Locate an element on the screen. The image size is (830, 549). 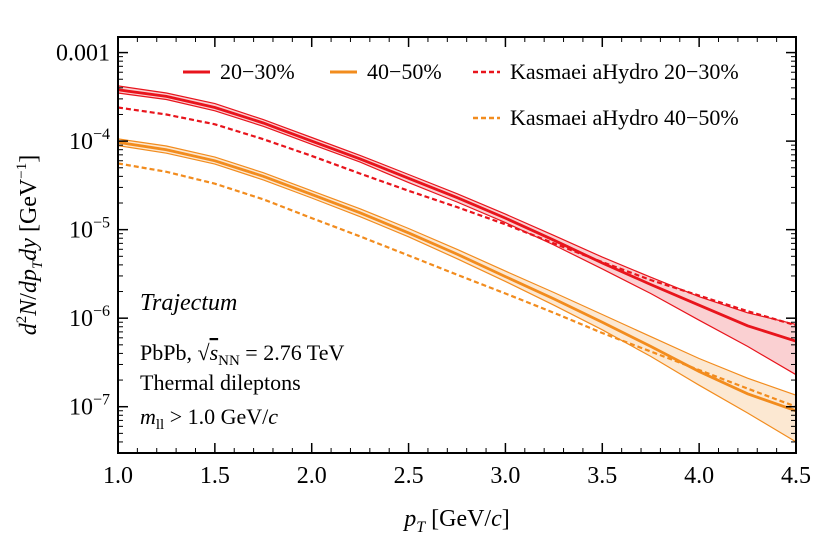
legend-label-kasmaei-40-50: Kasmaei aHydro 40−50% is located at coordinates (624, 117).